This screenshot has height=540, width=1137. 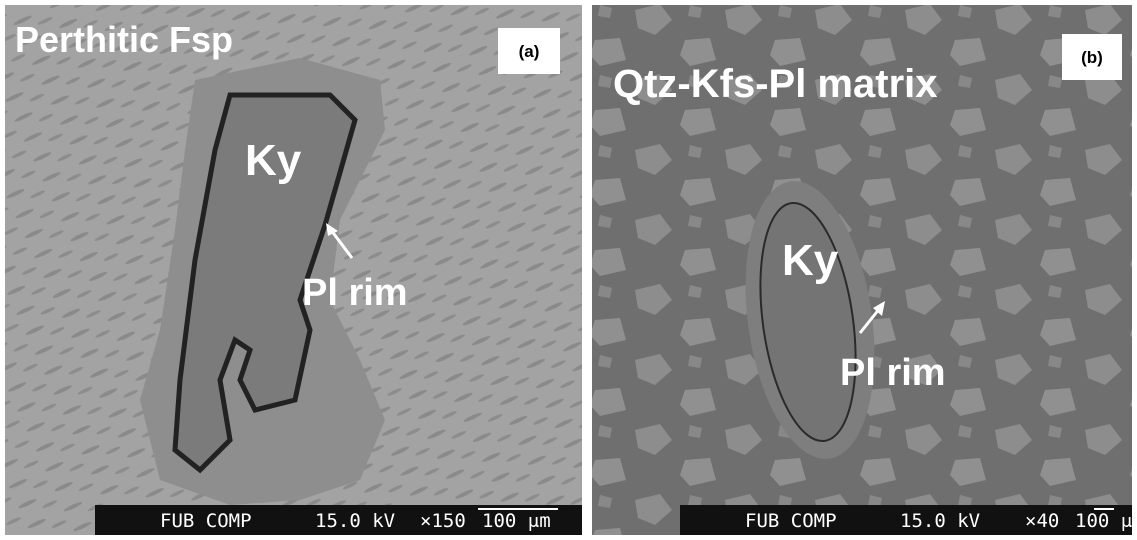 I want to click on panel-label: (b), so click(x=1092, y=57).